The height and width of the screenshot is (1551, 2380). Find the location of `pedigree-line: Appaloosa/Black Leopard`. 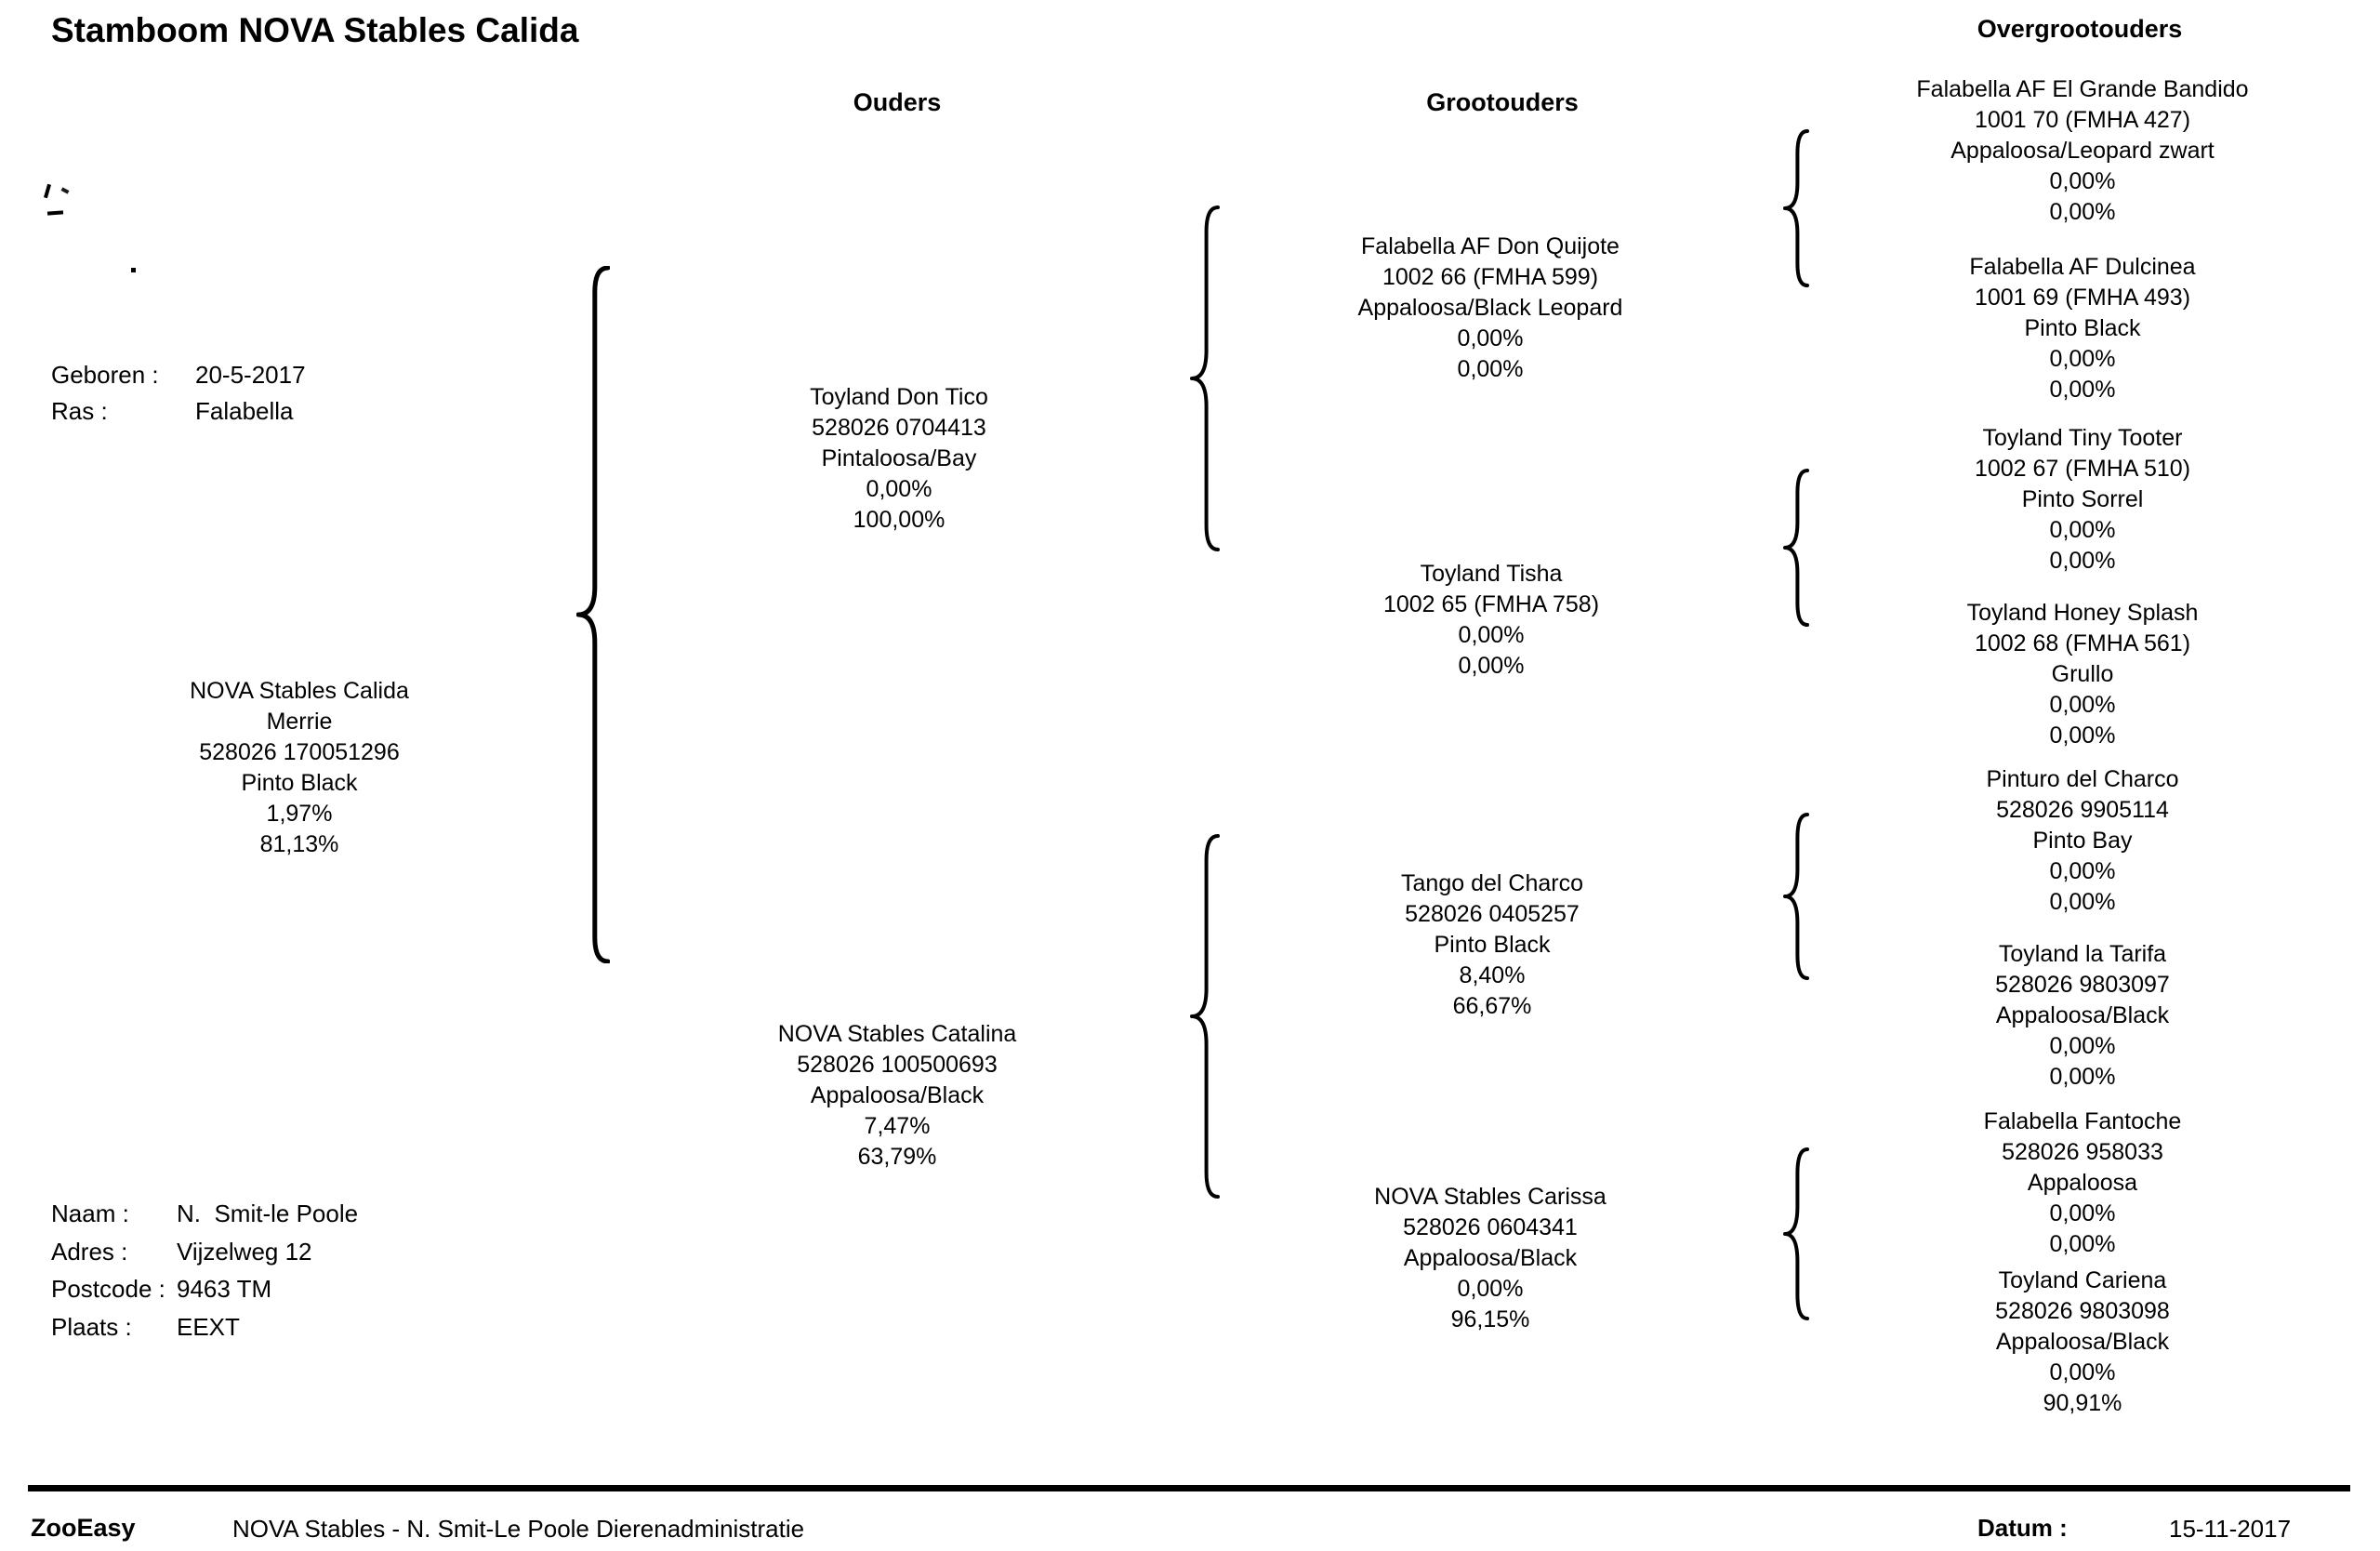

pedigree-line: Appaloosa/Black Leopard is located at coordinates (1490, 308).